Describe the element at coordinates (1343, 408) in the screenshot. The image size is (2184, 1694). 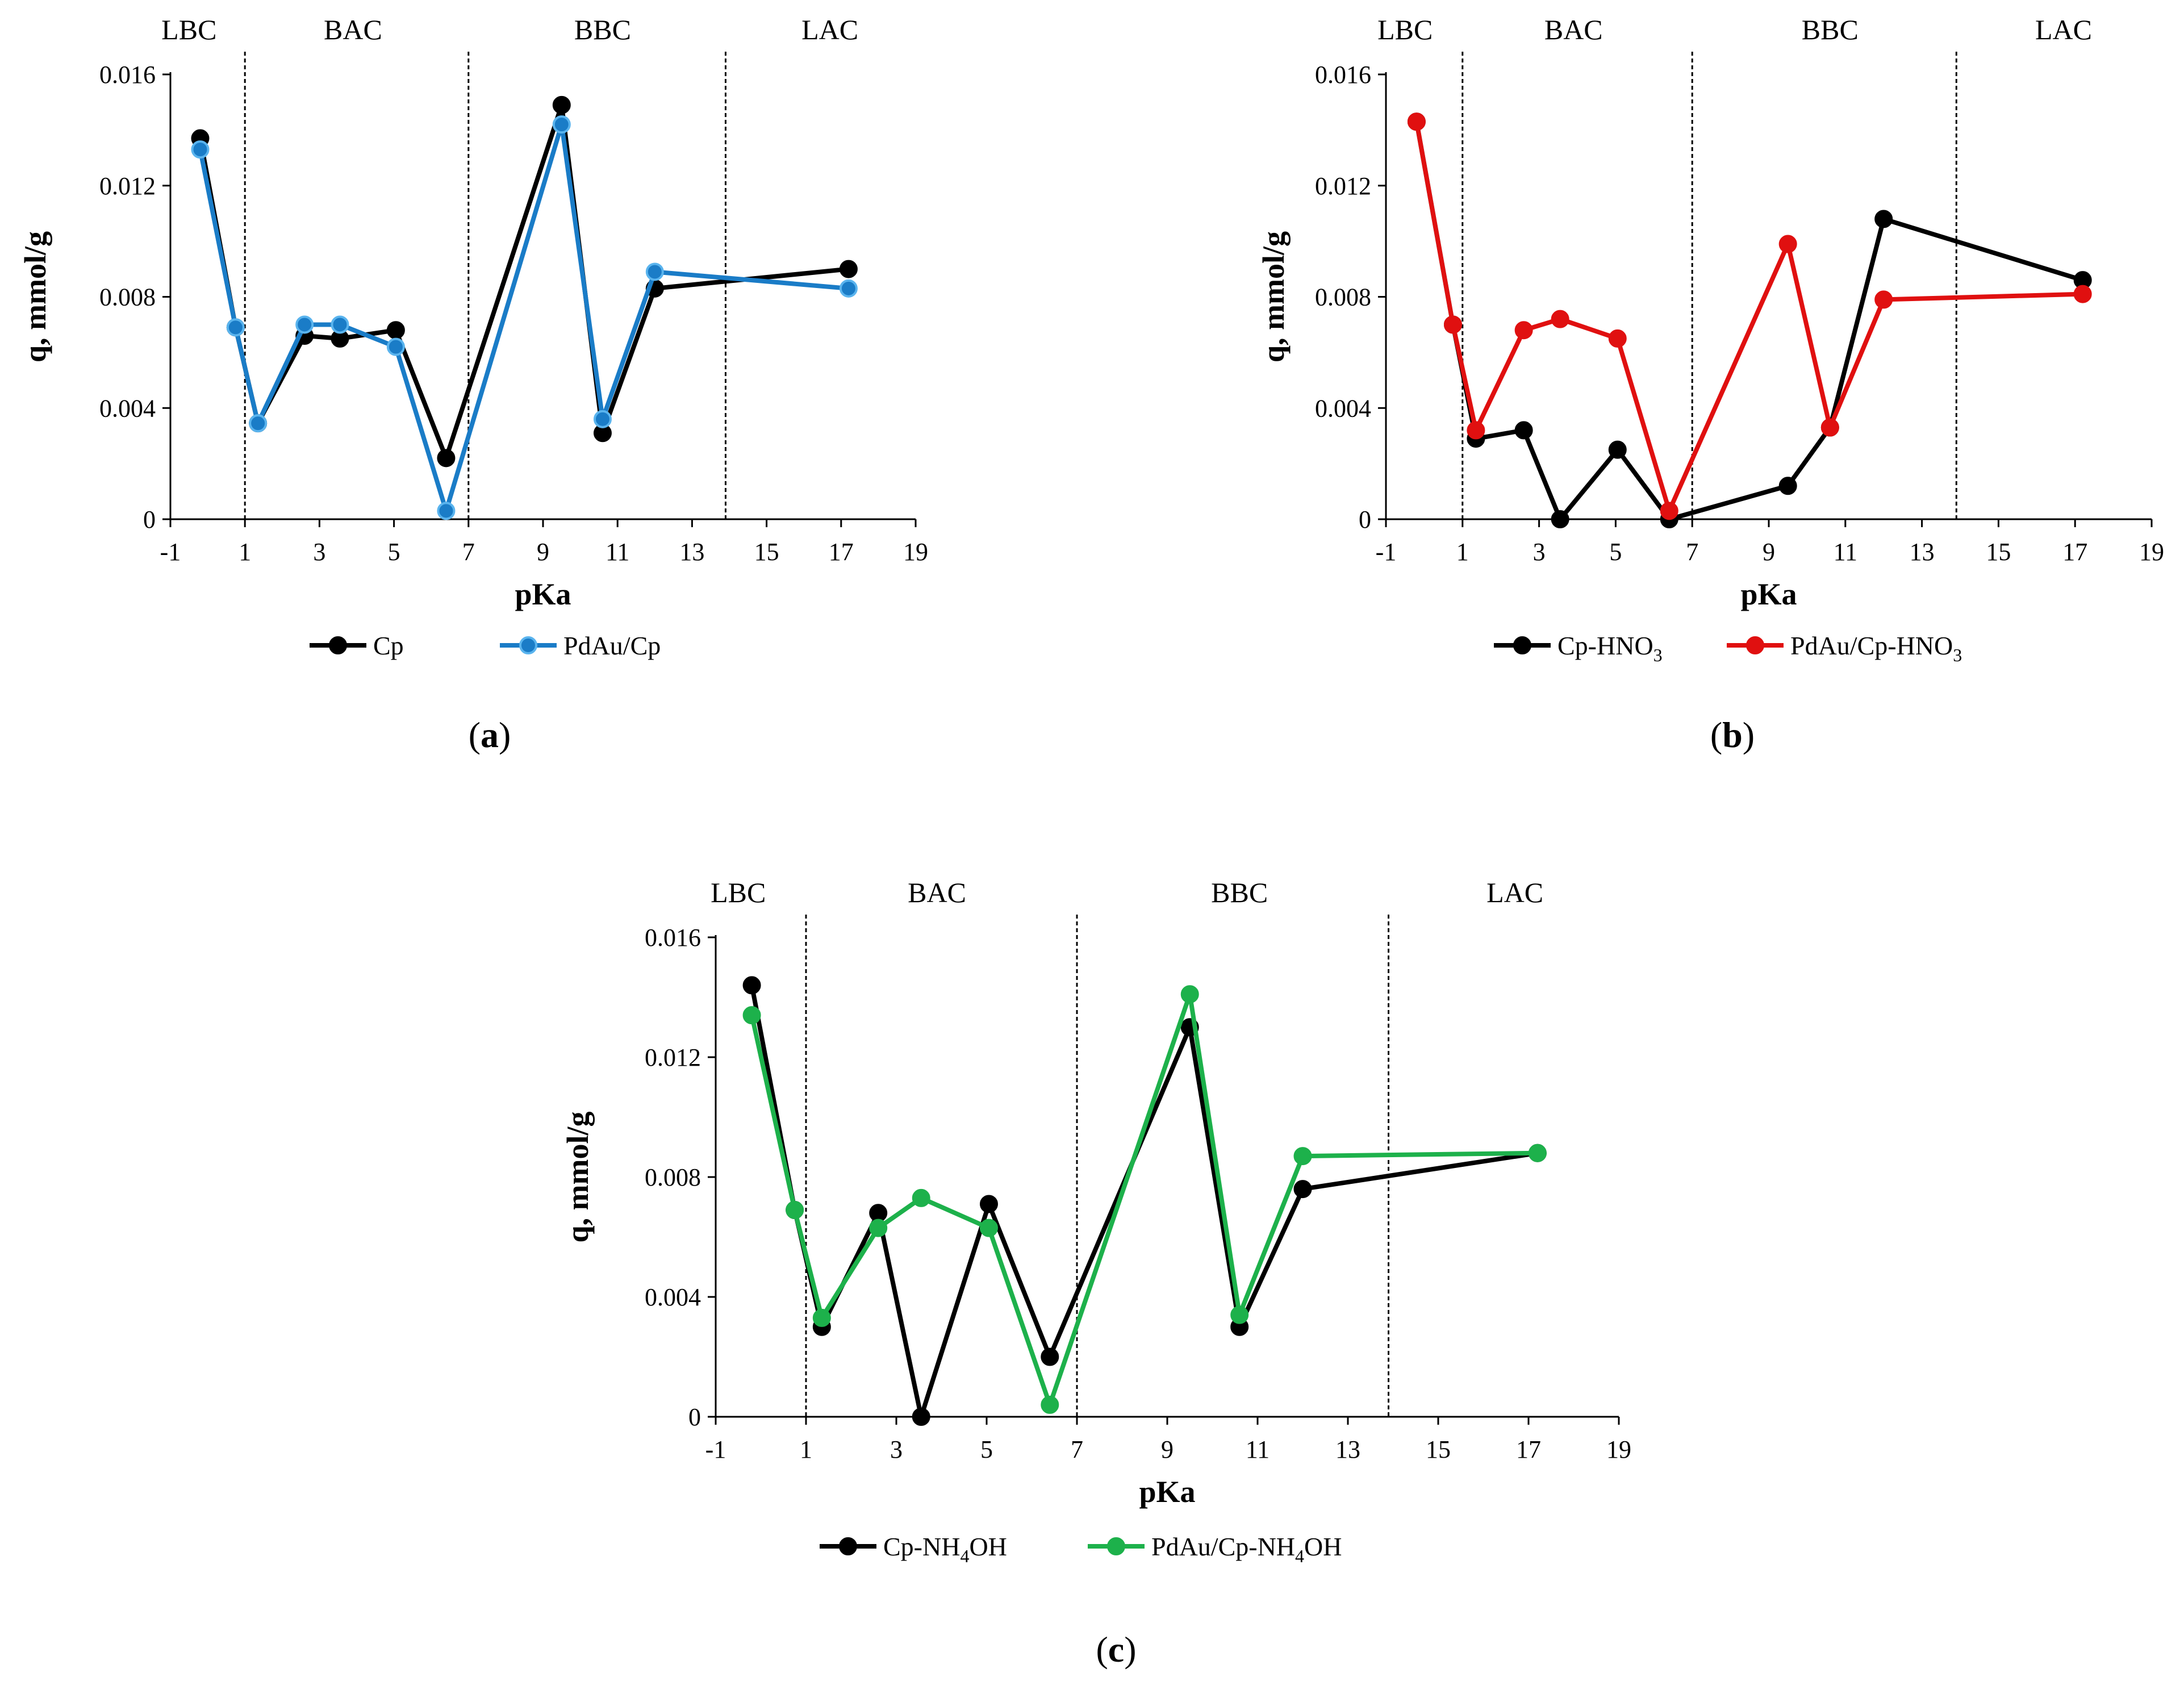
I see `y-tick-label: 0.004` at that location.